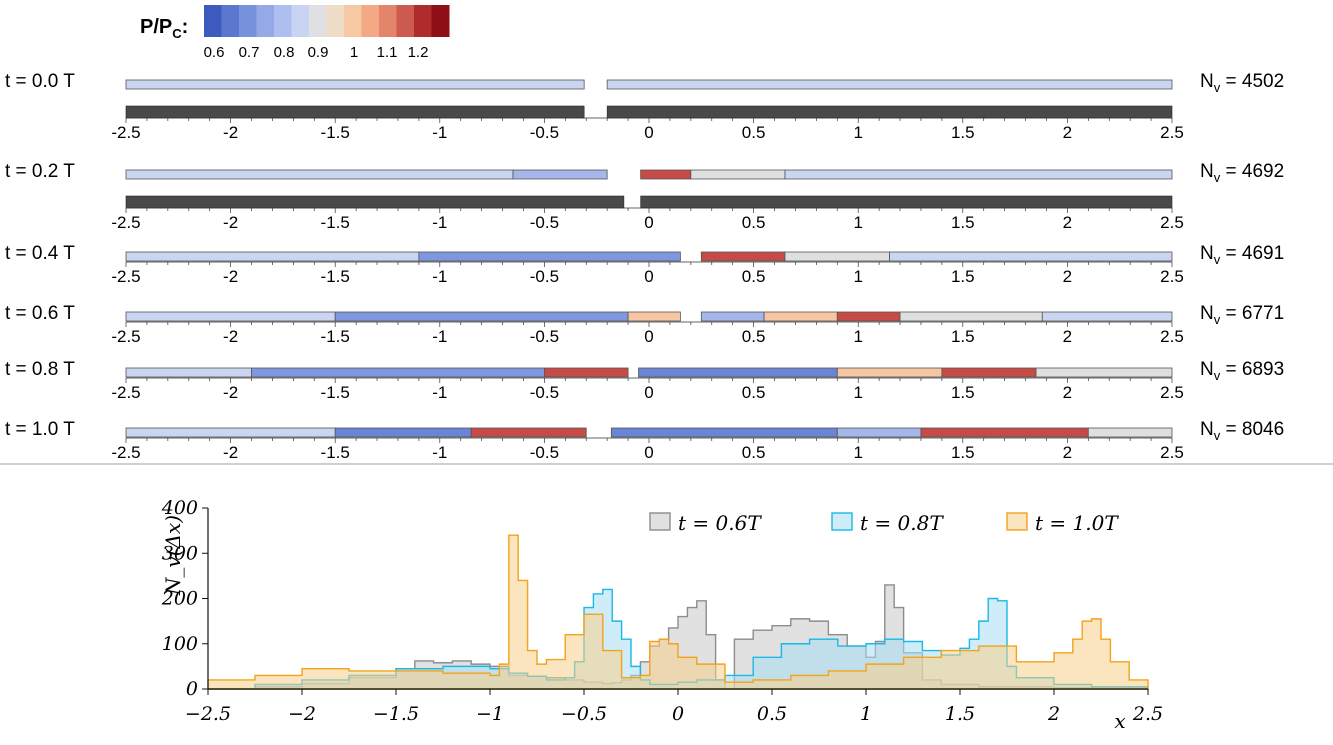  I want to click on x-tick-label: −2.5, so click(208, 714).